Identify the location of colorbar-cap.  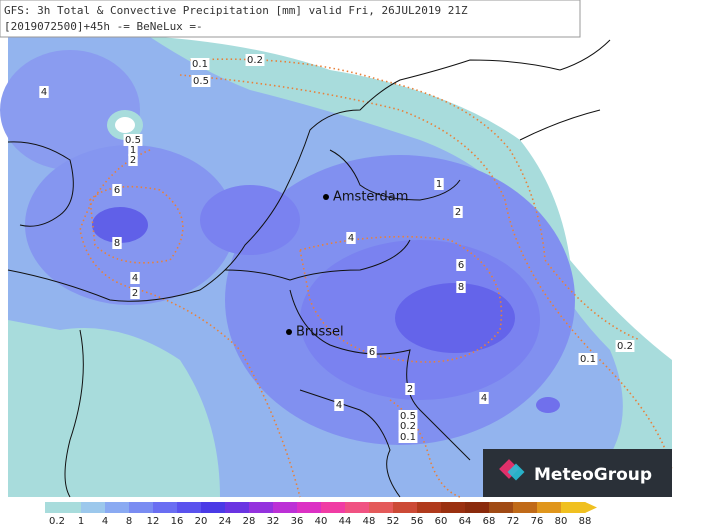
(51, 507).